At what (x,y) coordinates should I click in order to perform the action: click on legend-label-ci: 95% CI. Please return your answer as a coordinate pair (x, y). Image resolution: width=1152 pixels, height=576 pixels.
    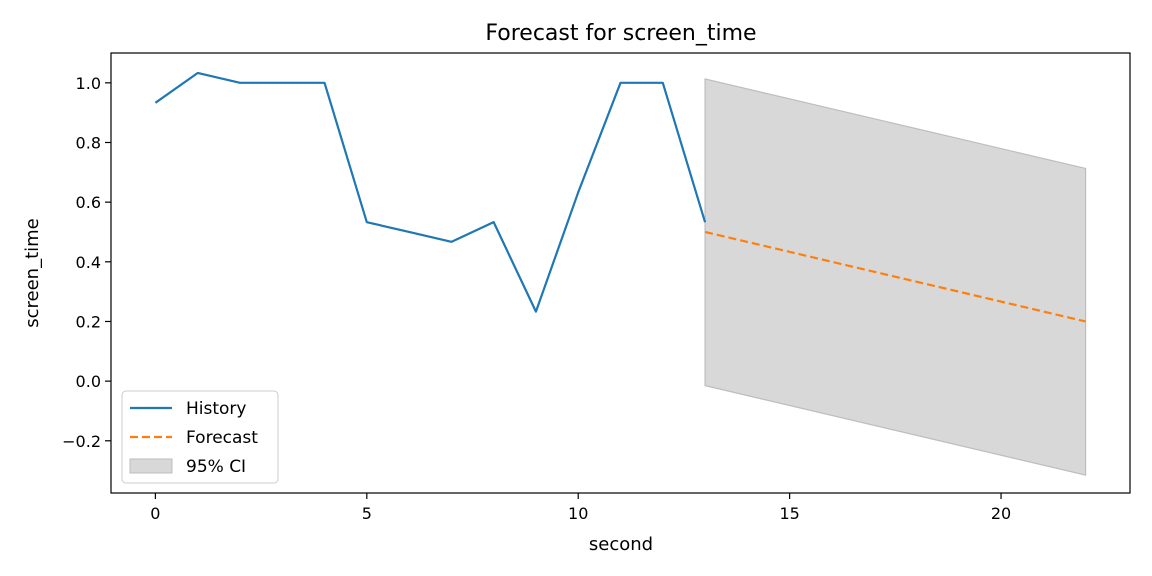
    Looking at the image, I should click on (216, 467).